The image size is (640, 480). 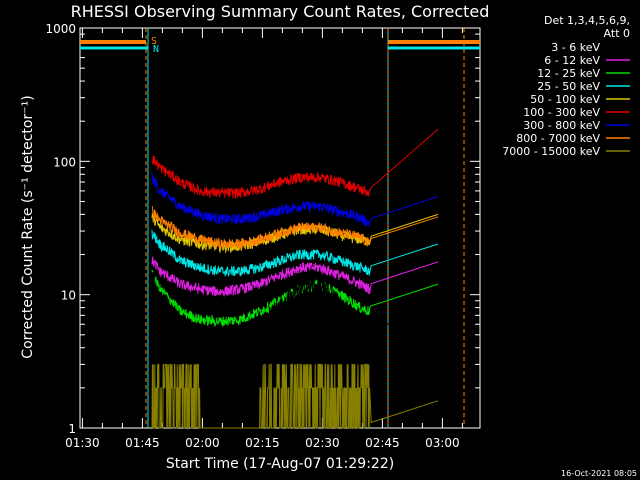 What do you see at coordinates (382, 443) in the screenshot?
I see `x-tick-label: 02:45` at bounding box center [382, 443].